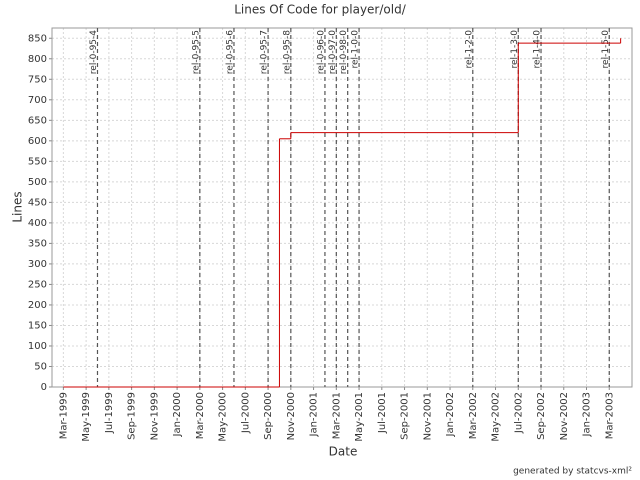 The image size is (640, 480). I want to click on x-tick-label: Nov-2001, so click(427, 416).